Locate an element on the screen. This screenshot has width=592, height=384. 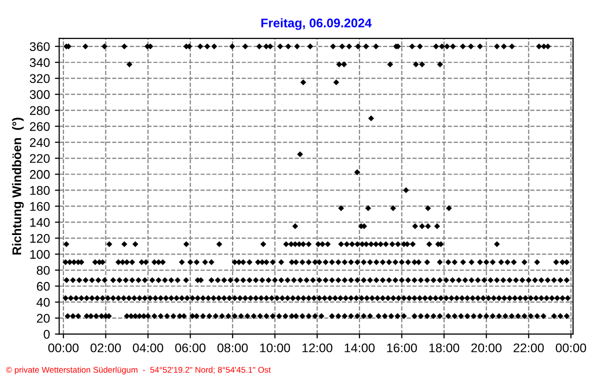
y-tick-label: 0 is located at coordinates (47, 334).